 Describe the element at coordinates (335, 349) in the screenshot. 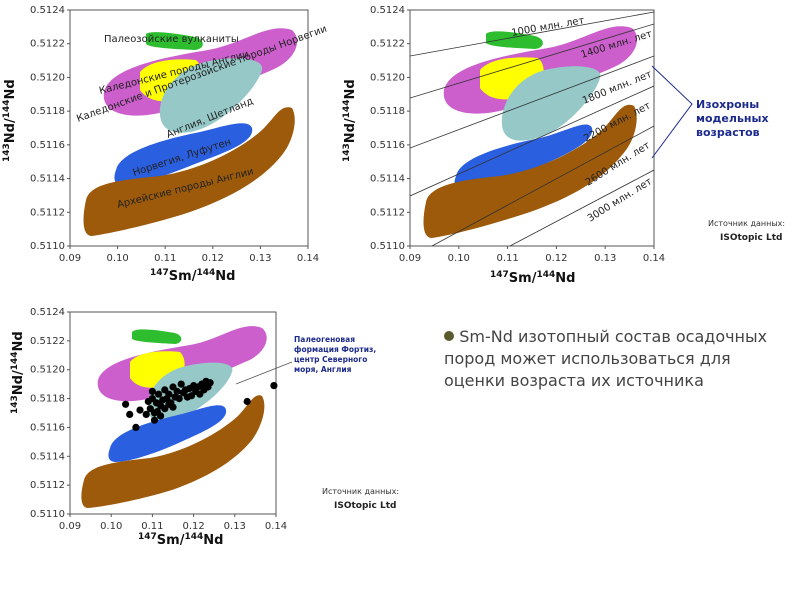

I see `series-callout-line-2: формация Фортиз,` at that location.